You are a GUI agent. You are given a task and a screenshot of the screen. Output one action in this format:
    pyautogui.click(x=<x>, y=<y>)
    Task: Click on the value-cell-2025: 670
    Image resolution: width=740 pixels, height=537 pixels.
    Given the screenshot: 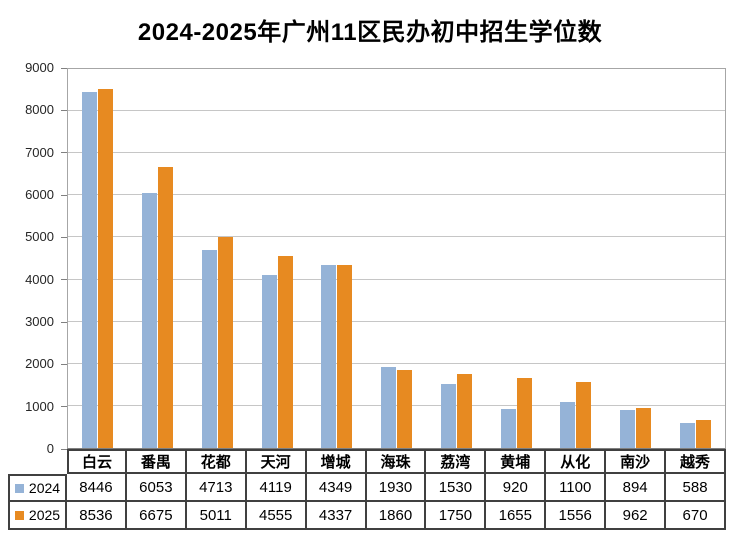 What is the action you would take?
    pyautogui.click(x=696, y=516)
    